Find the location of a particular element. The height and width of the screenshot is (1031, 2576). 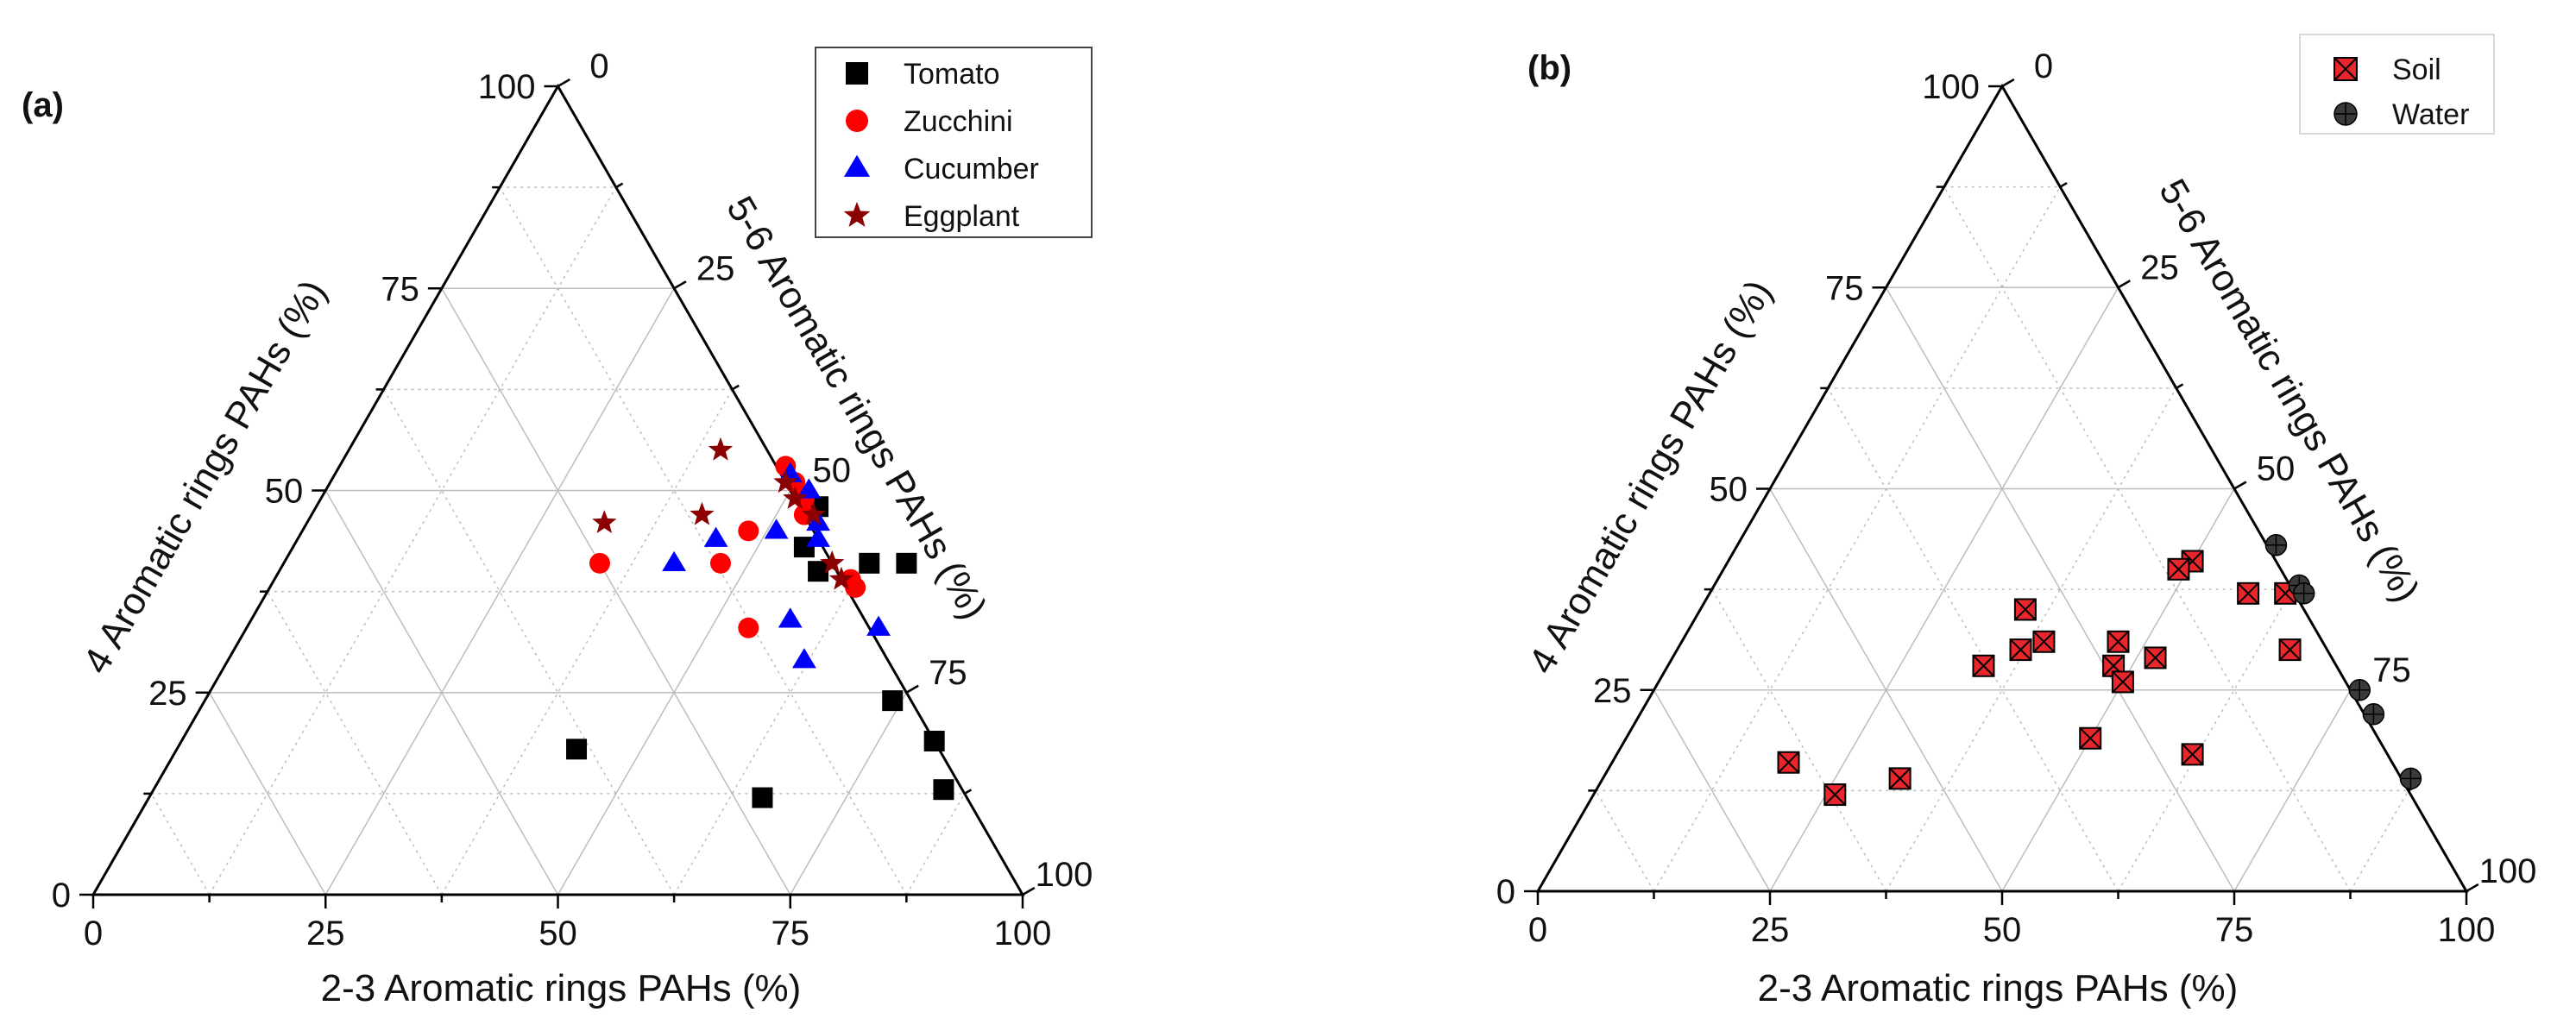

points-a is located at coordinates (760, 622).